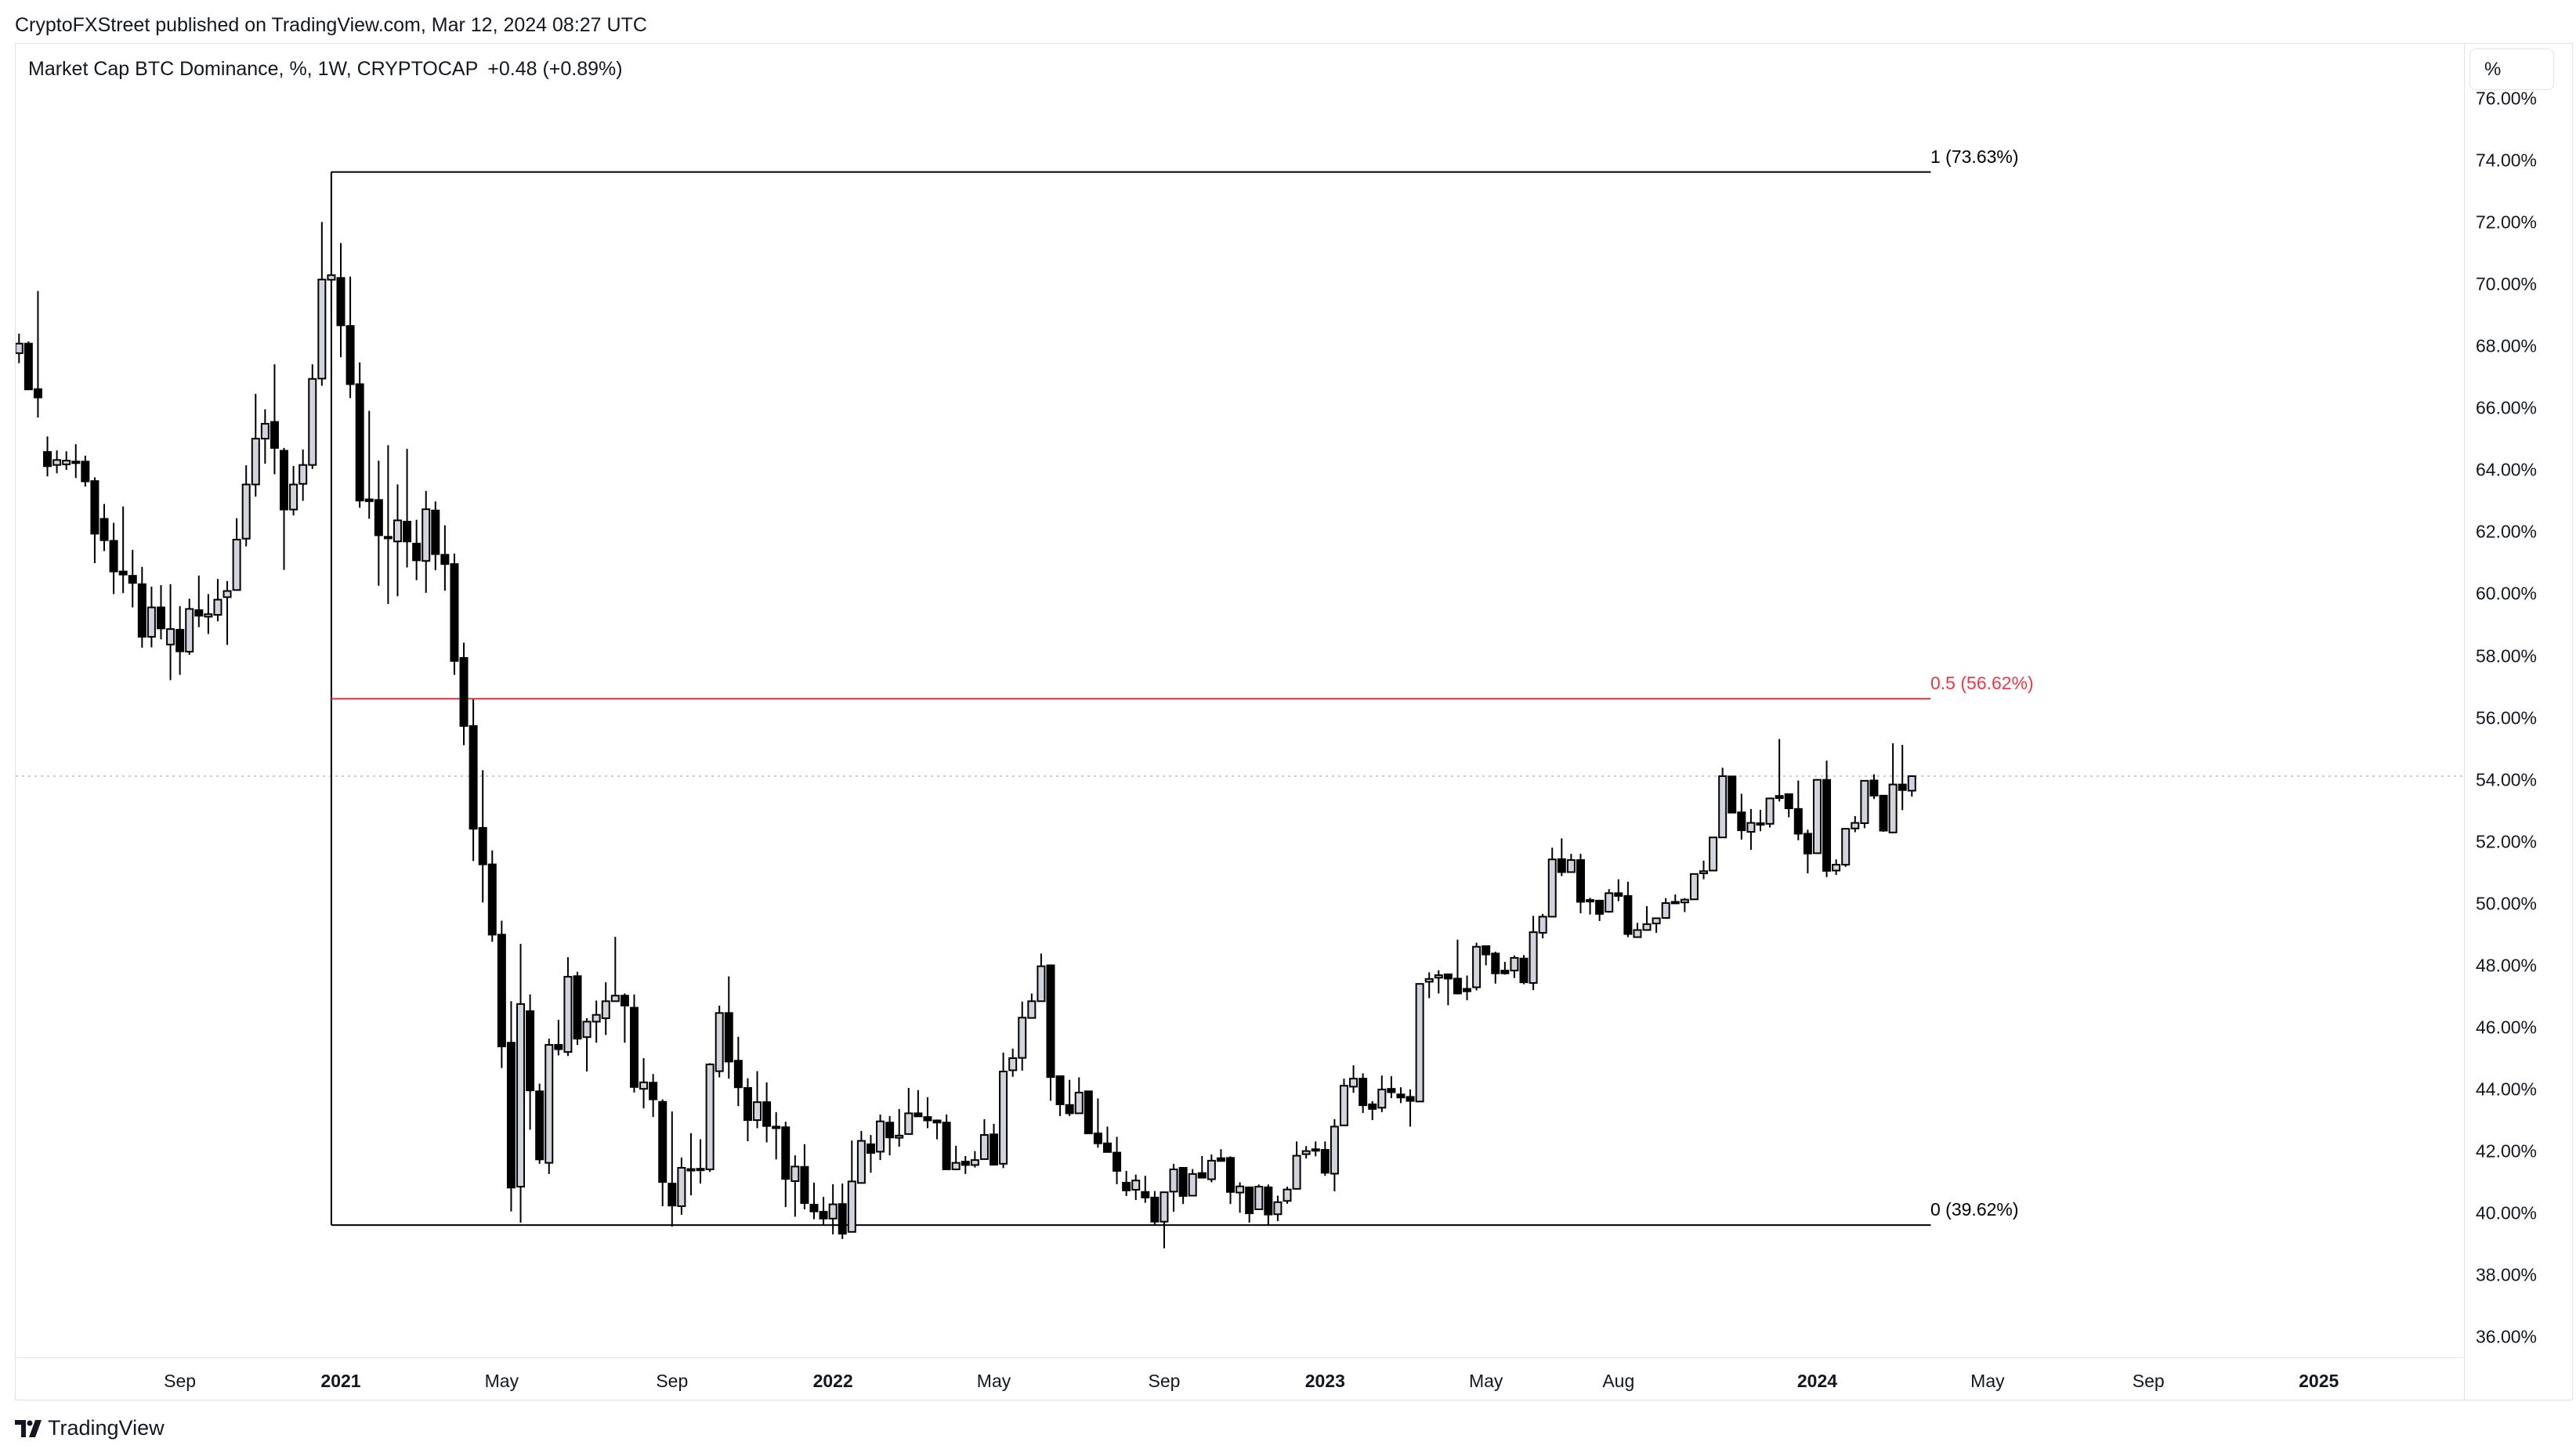 The width and height of the screenshot is (2576, 1449). Describe the element at coordinates (2511, 69) in the screenshot. I see `percent-scale-button: %` at that location.